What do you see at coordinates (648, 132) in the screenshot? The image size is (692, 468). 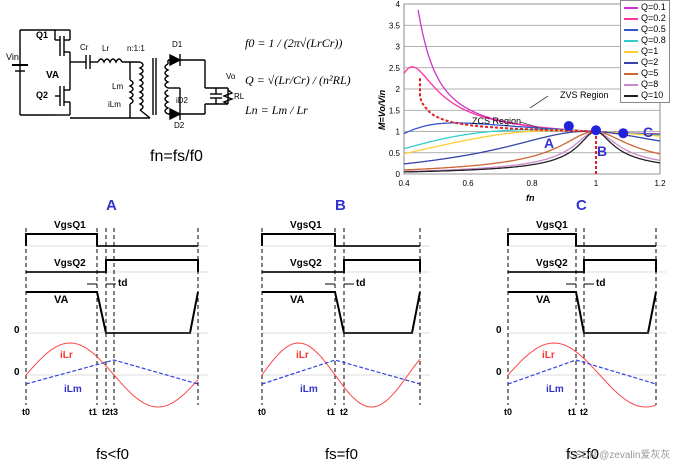 I see `point-c-label: C` at bounding box center [648, 132].